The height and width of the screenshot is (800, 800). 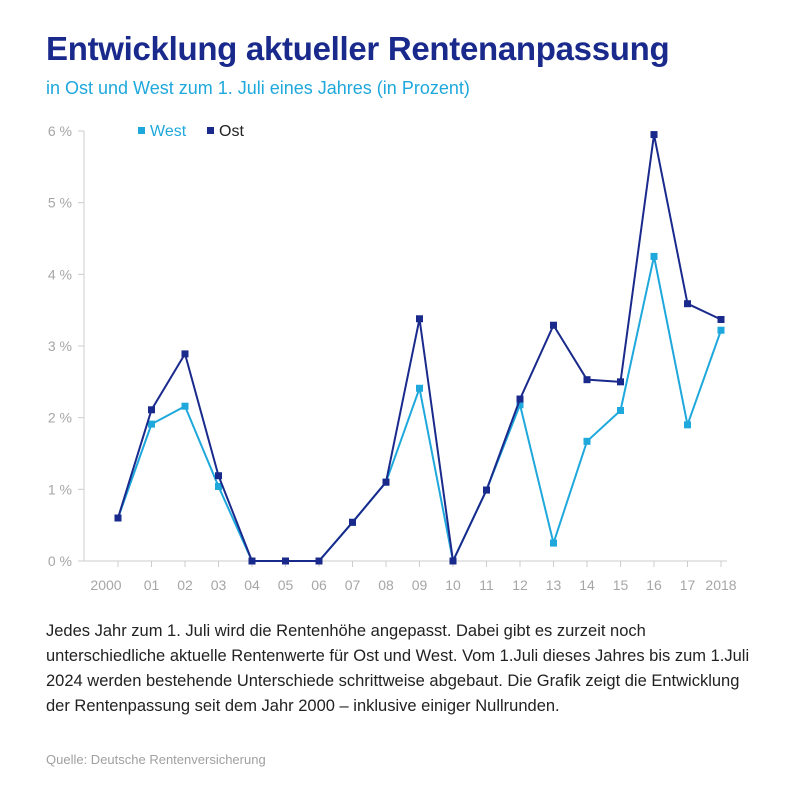 What do you see at coordinates (60, 489) in the screenshot?
I see `y-tick-label: 1 %` at bounding box center [60, 489].